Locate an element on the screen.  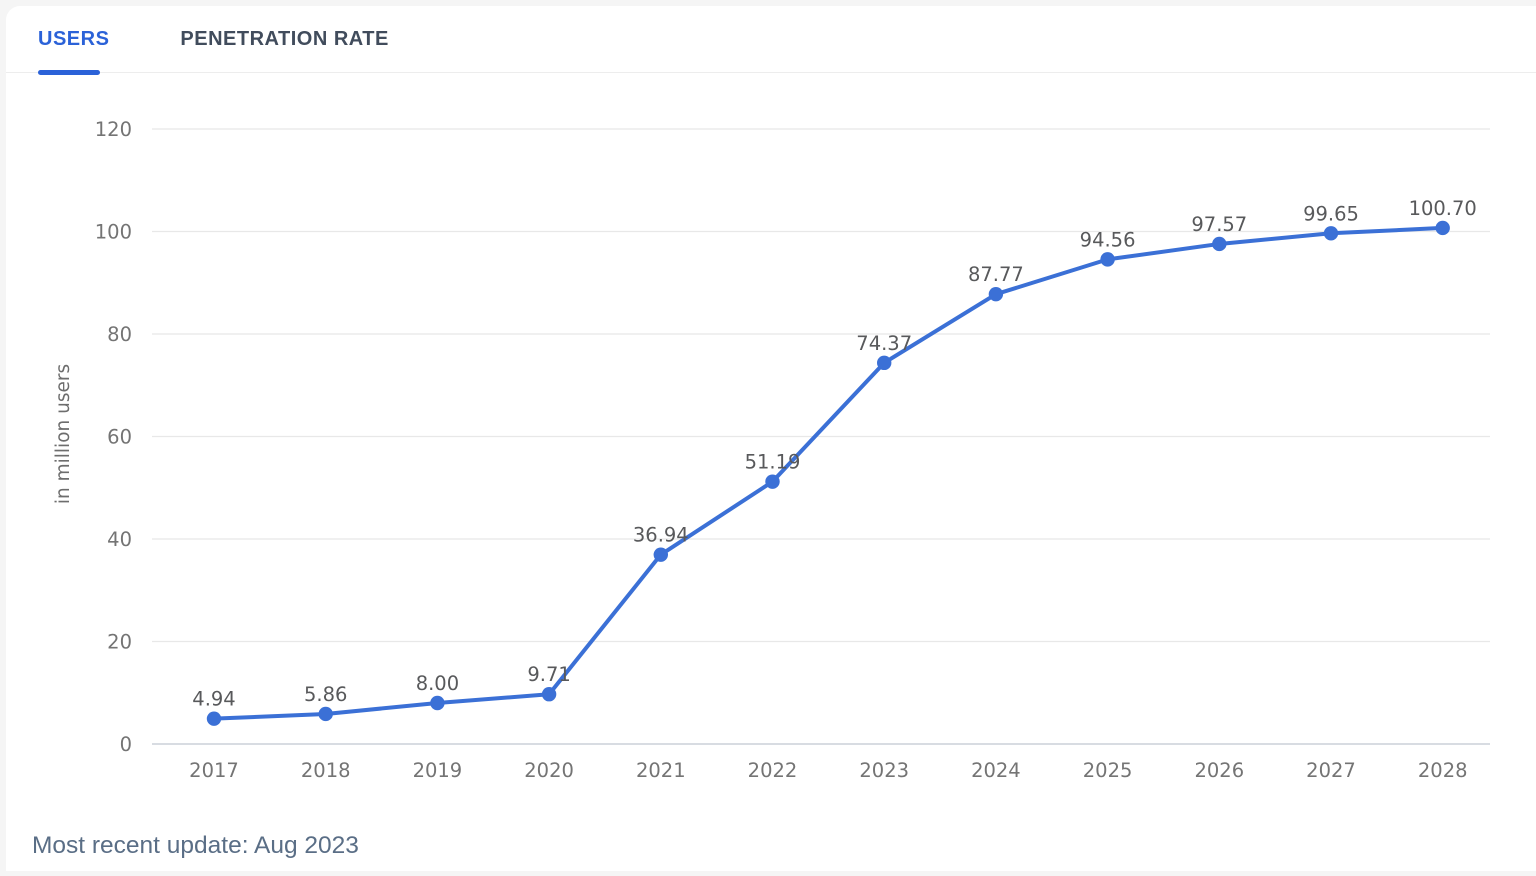
last-update-note: Most recent update: Aug 2023 is located at coordinates (195, 845).